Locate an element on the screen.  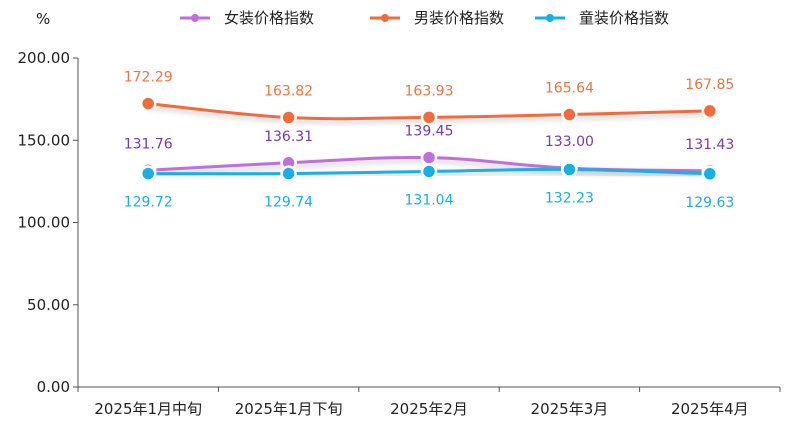
legend: 女装价格指数 男装价格指数 童装价格指数 is located at coordinates (424, 18).